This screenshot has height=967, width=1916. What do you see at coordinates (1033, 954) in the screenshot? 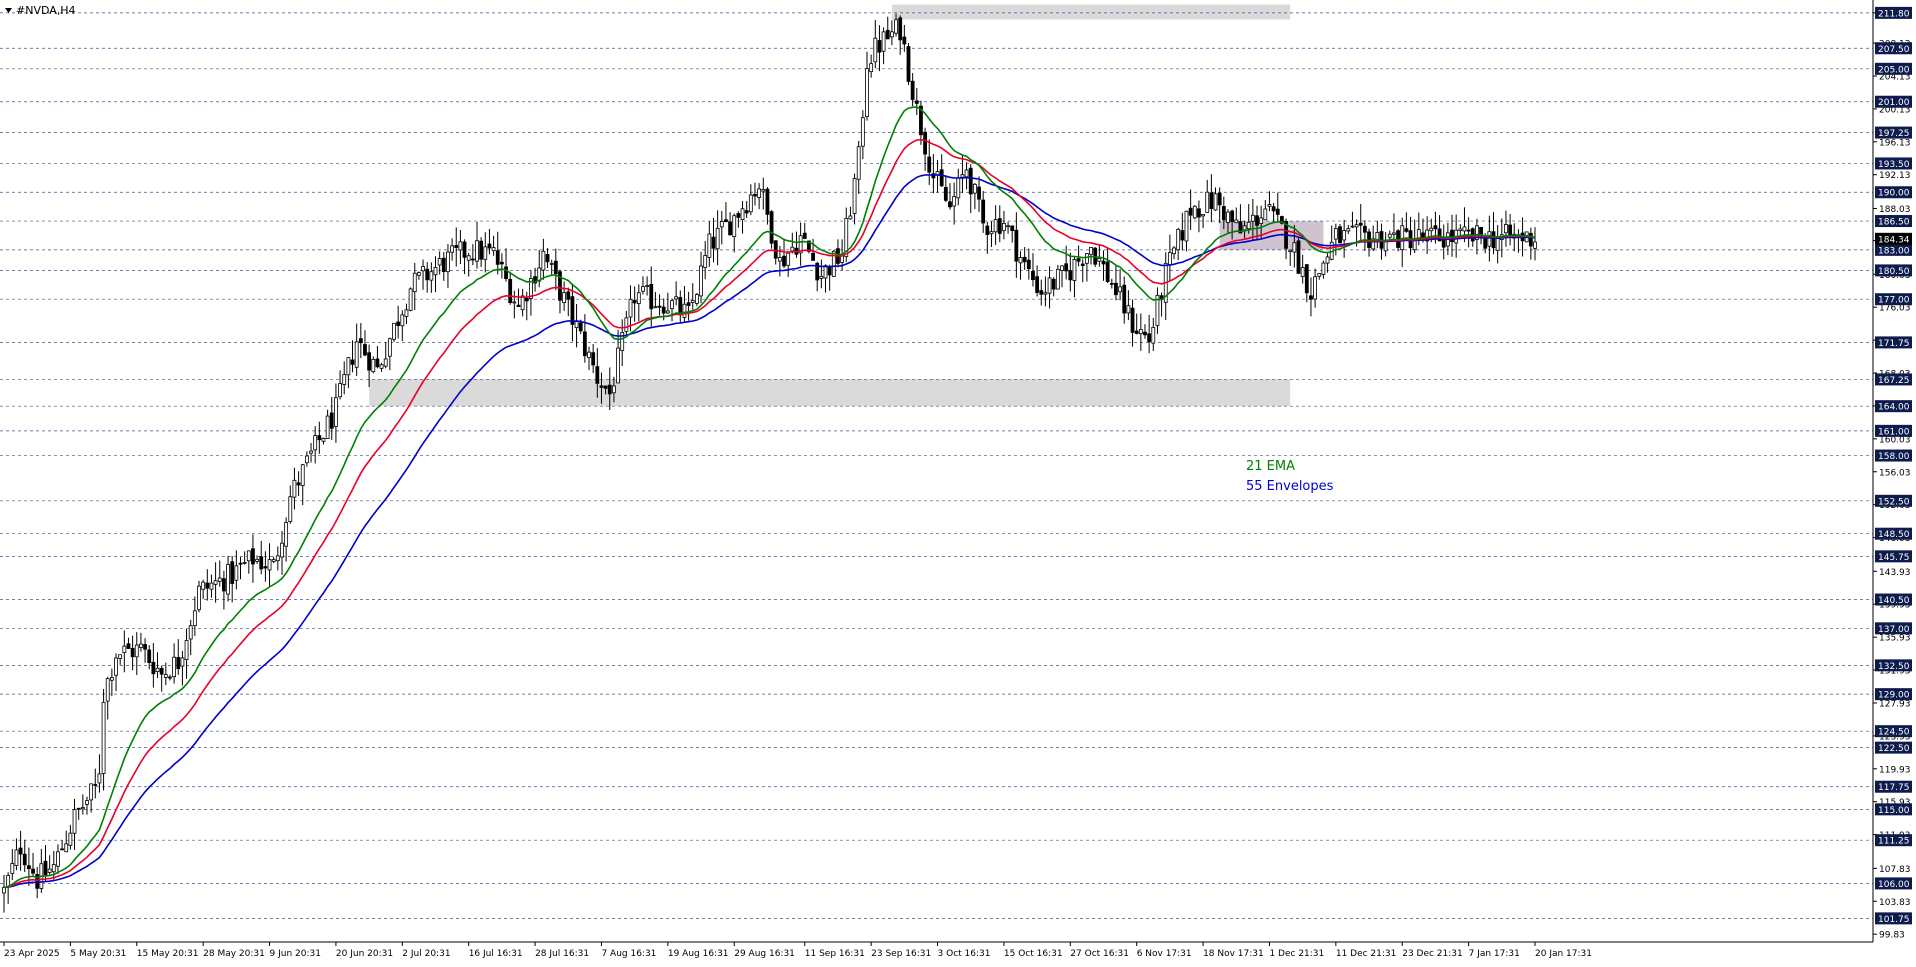
I see `time-tick-label: 15 Oct 16:31` at bounding box center [1033, 954].